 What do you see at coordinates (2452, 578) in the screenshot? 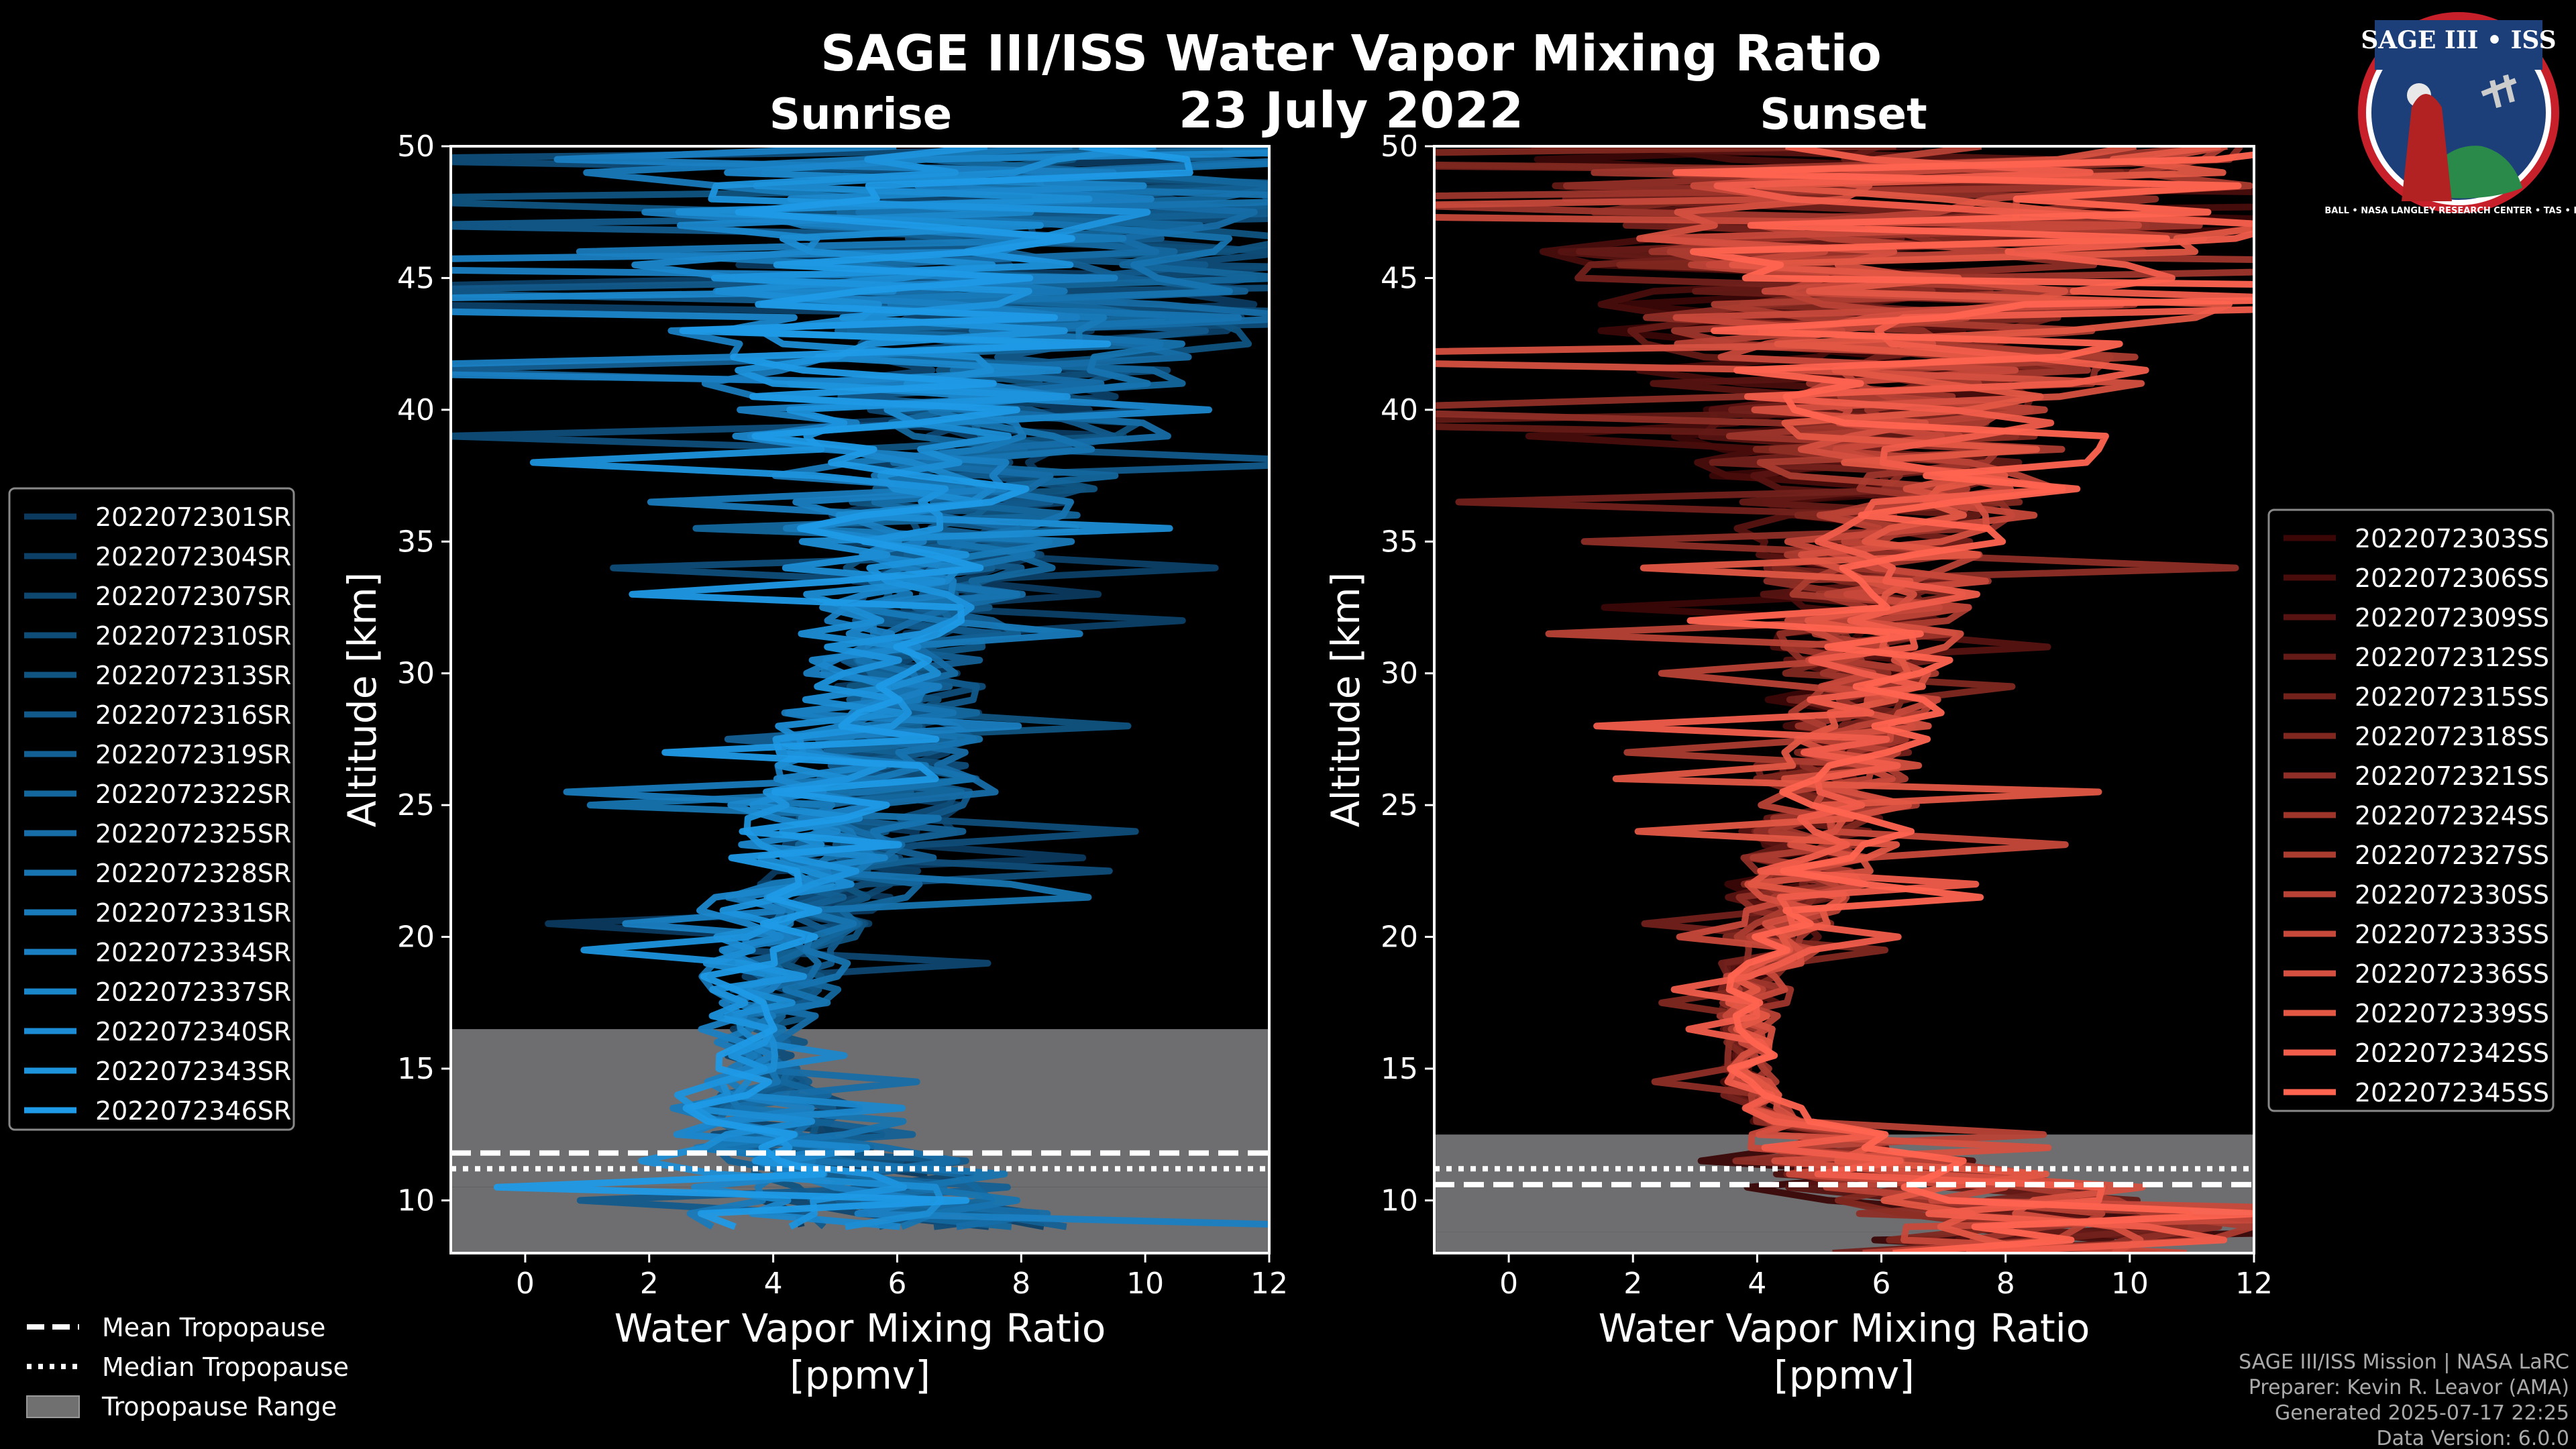
I see `legend-label-2022072306SS: 2022072306SS` at bounding box center [2452, 578].